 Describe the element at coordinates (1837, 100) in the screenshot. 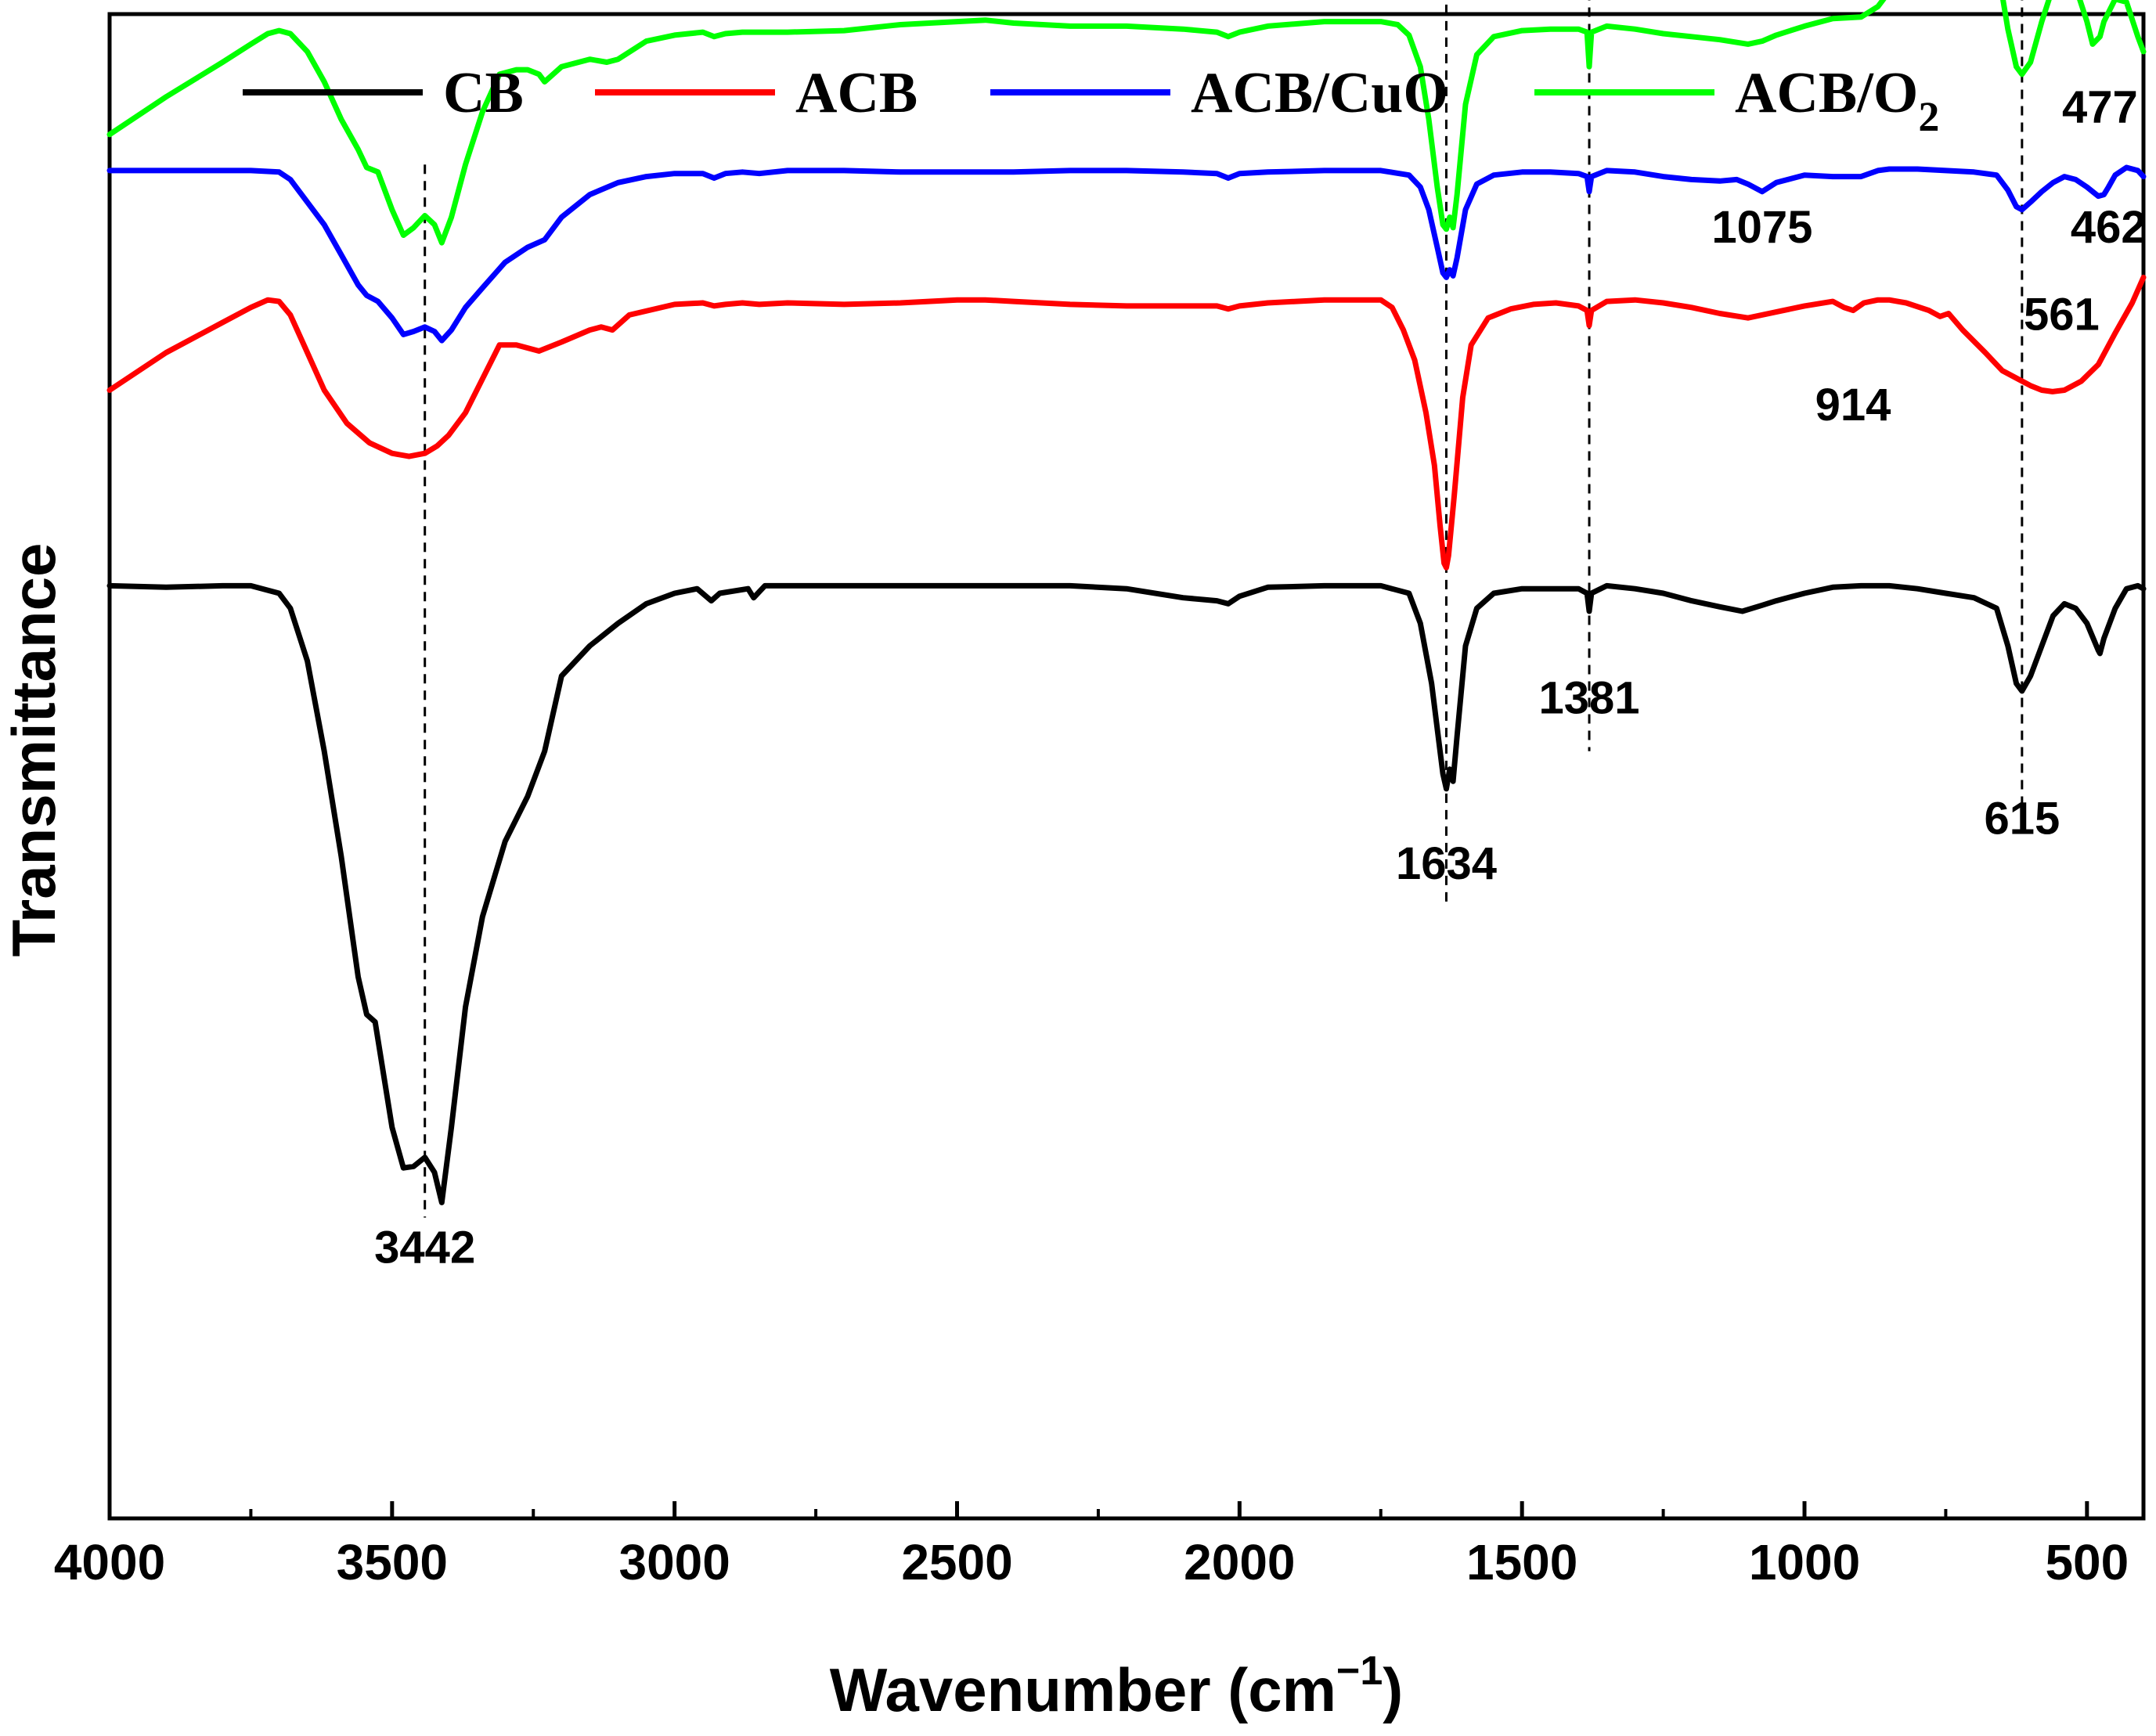

I see `legend-label: ACB/O2` at that location.